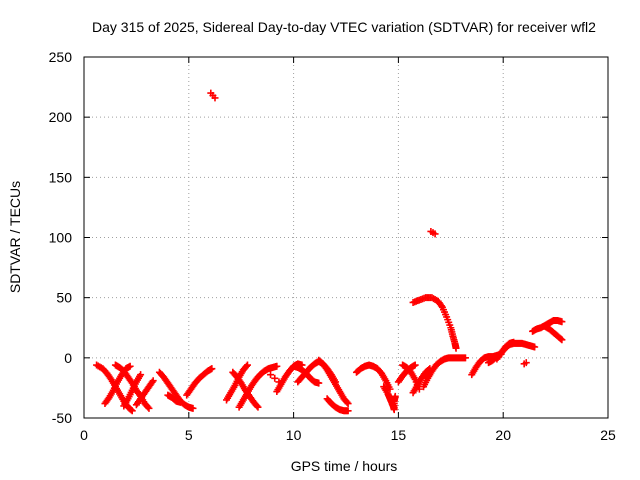 The height and width of the screenshot is (480, 640). Describe the element at coordinates (61, 238) in the screenshot. I see `y-tick-label: 100` at that location.